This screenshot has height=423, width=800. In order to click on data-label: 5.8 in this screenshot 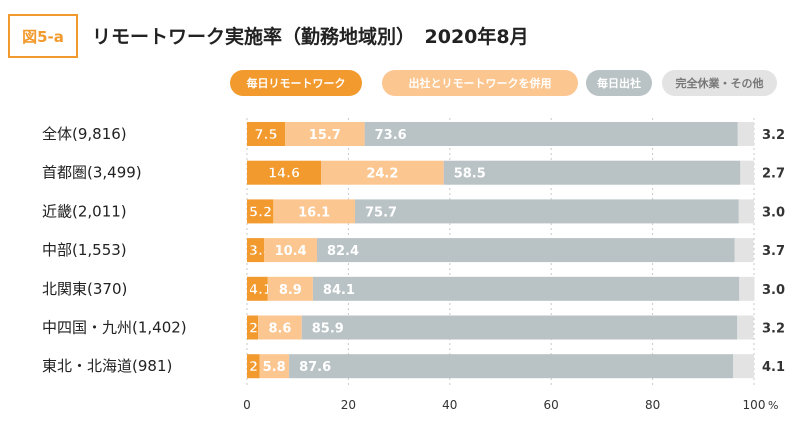, I will do `click(274, 367)`.